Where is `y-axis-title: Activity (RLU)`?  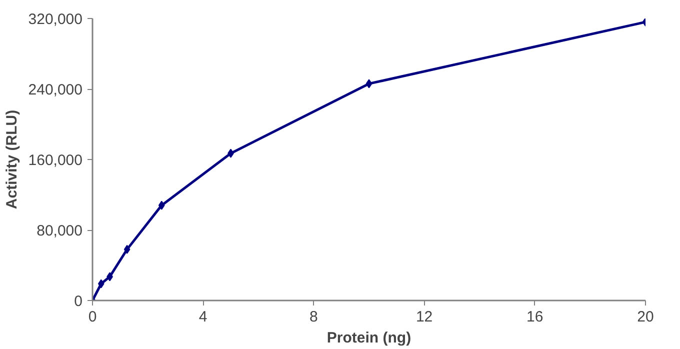 y-axis-title: Activity (RLU) is located at coordinates (11, 160).